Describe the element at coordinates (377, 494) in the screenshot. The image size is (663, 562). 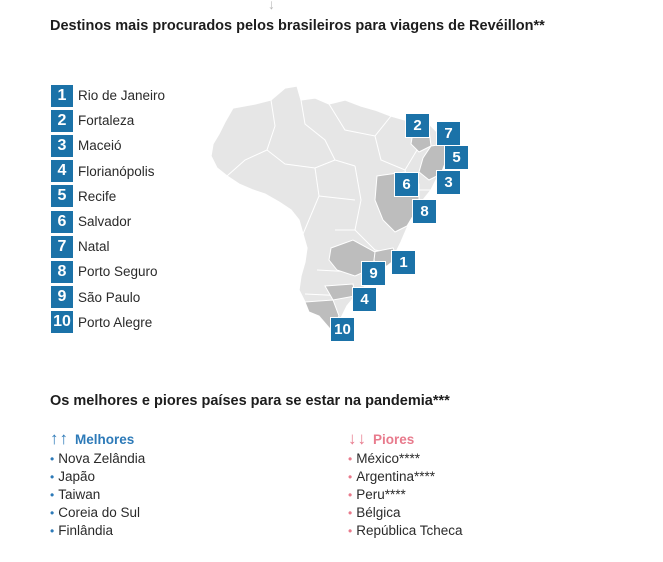
I see `list-item: • Peru****` at that location.